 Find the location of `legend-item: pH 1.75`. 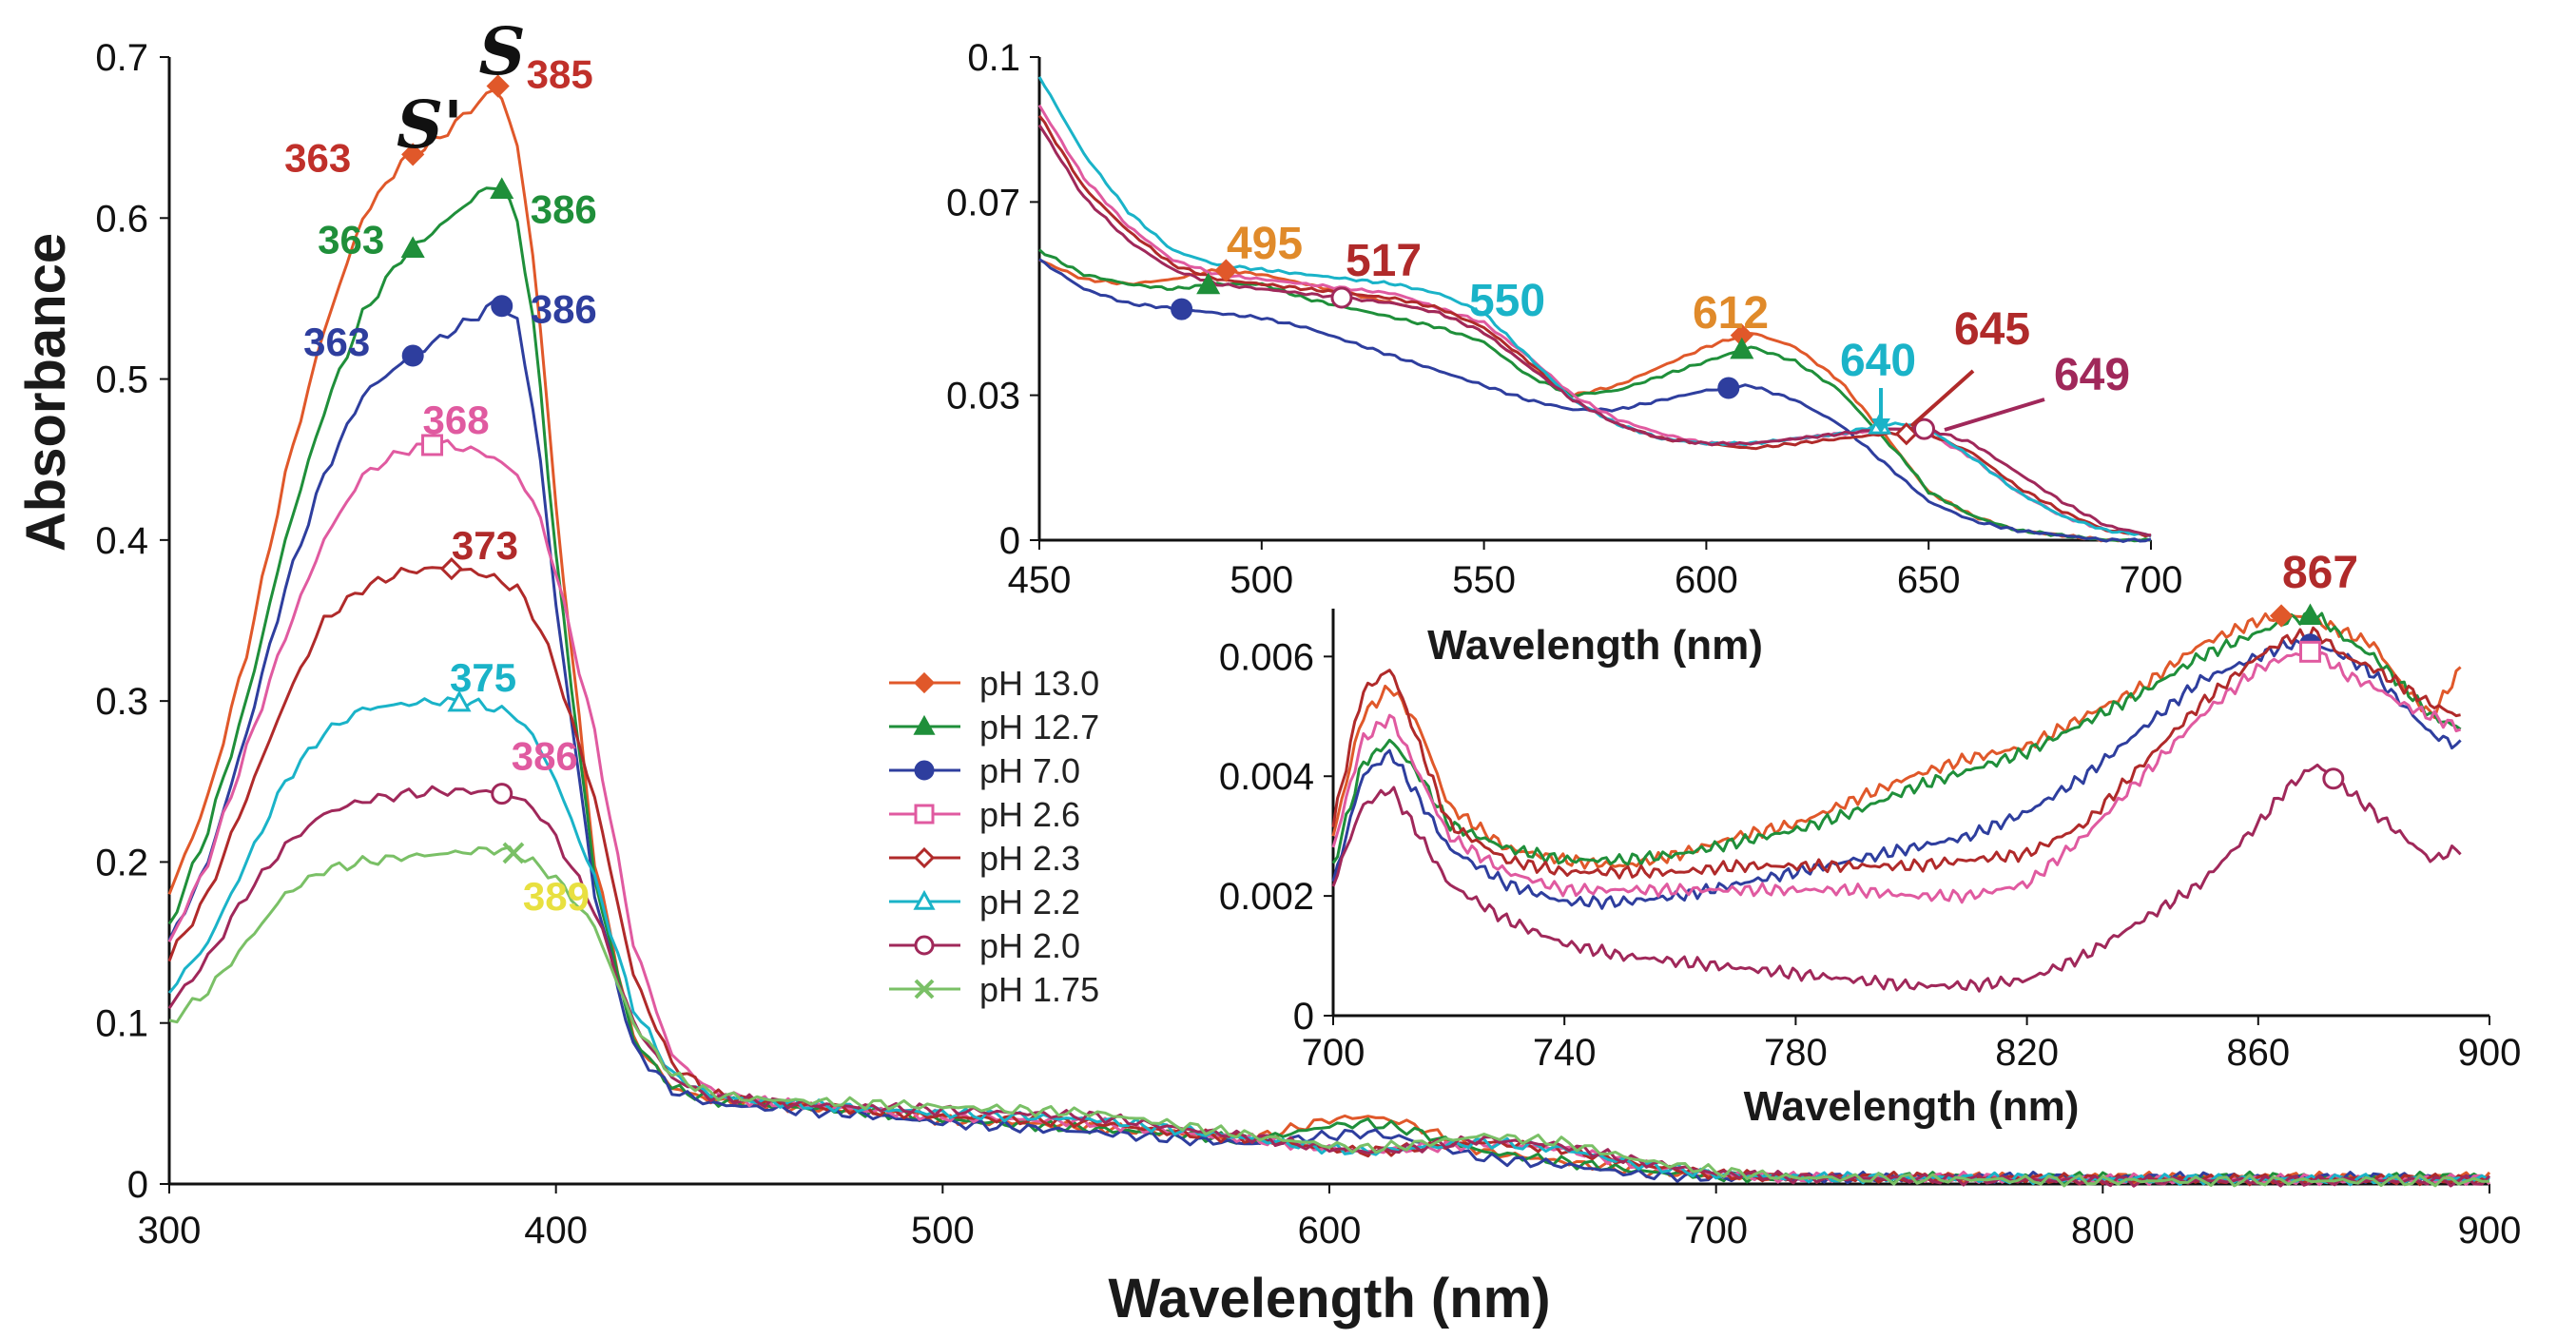

legend-item: pH 1.75 is located at coordinates (994, 990).